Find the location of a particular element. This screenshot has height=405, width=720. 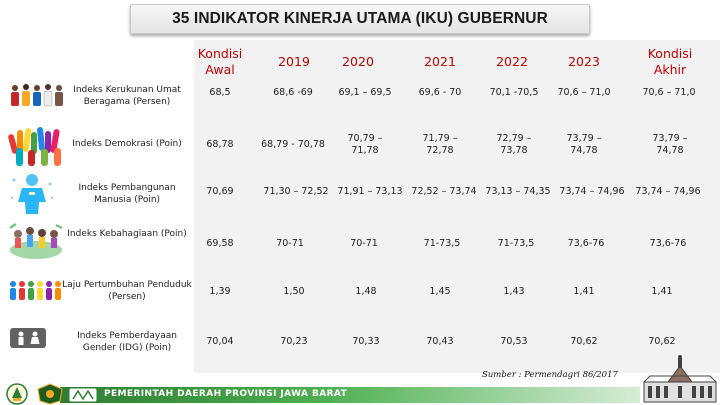

table-cell: 68,78 is located at coordinates (220, 144).